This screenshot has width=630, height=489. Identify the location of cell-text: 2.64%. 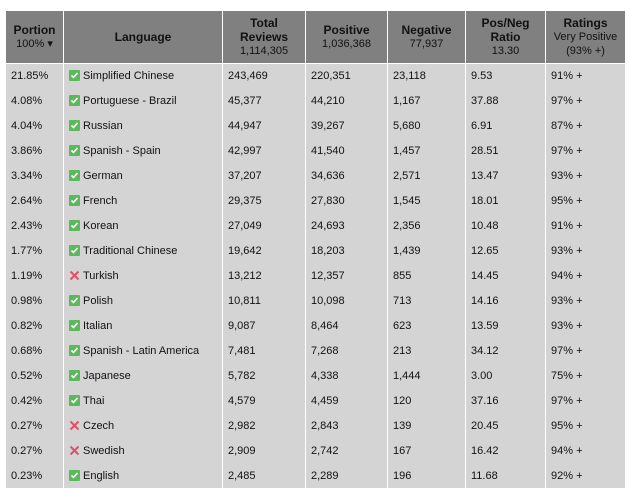
(27, 201).